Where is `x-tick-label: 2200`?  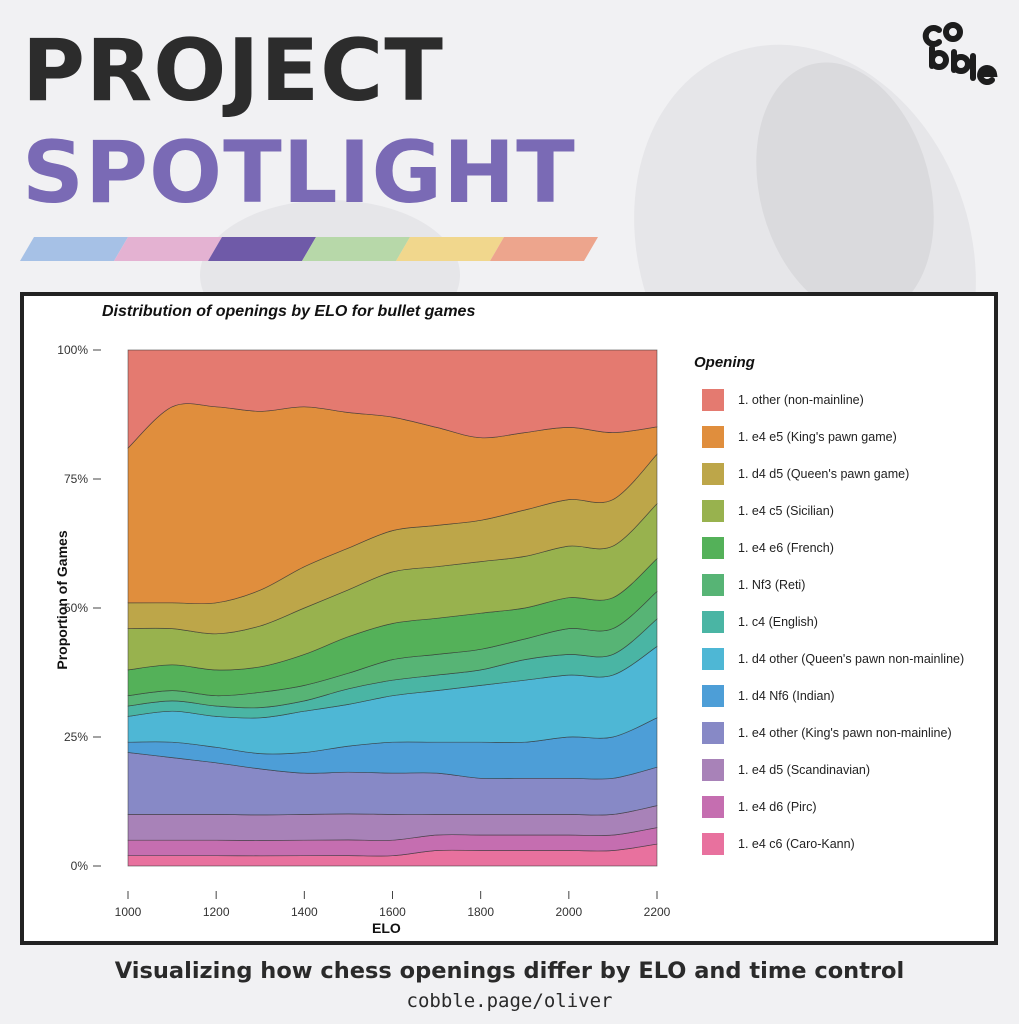
x-tick-label: 2200 is located at coordinates (657, 912).